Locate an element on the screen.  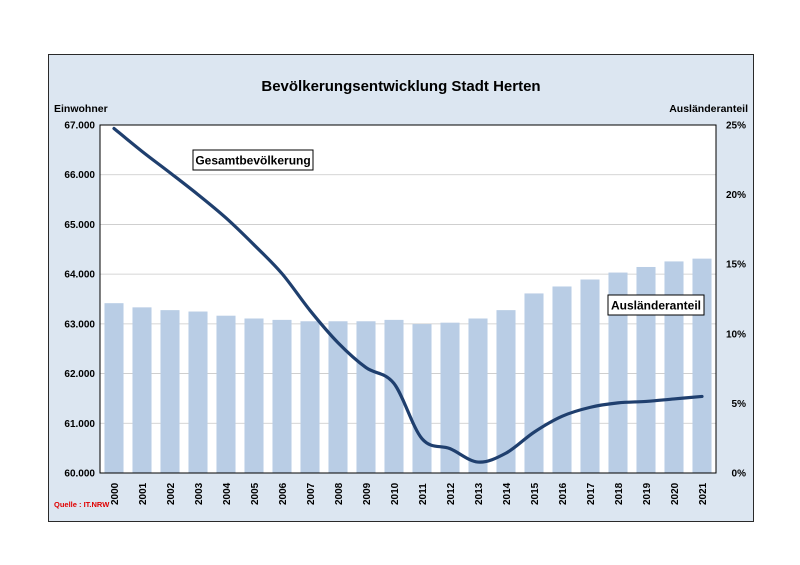
x-tick-label: 2007 is located at coordinates (311, 493).